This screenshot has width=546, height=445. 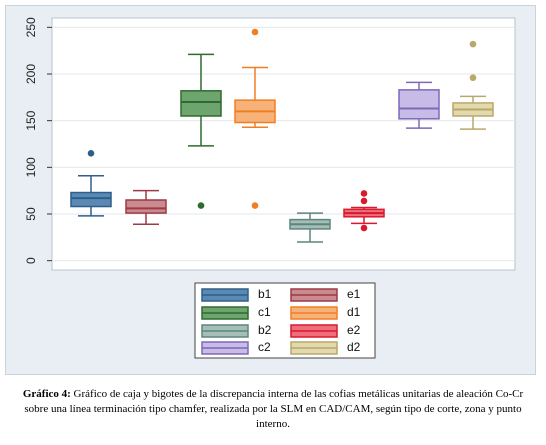 What do you see at coordinates (473, 85) in the screenshot?
I see `box-d2` at bounding box center [473, 85].